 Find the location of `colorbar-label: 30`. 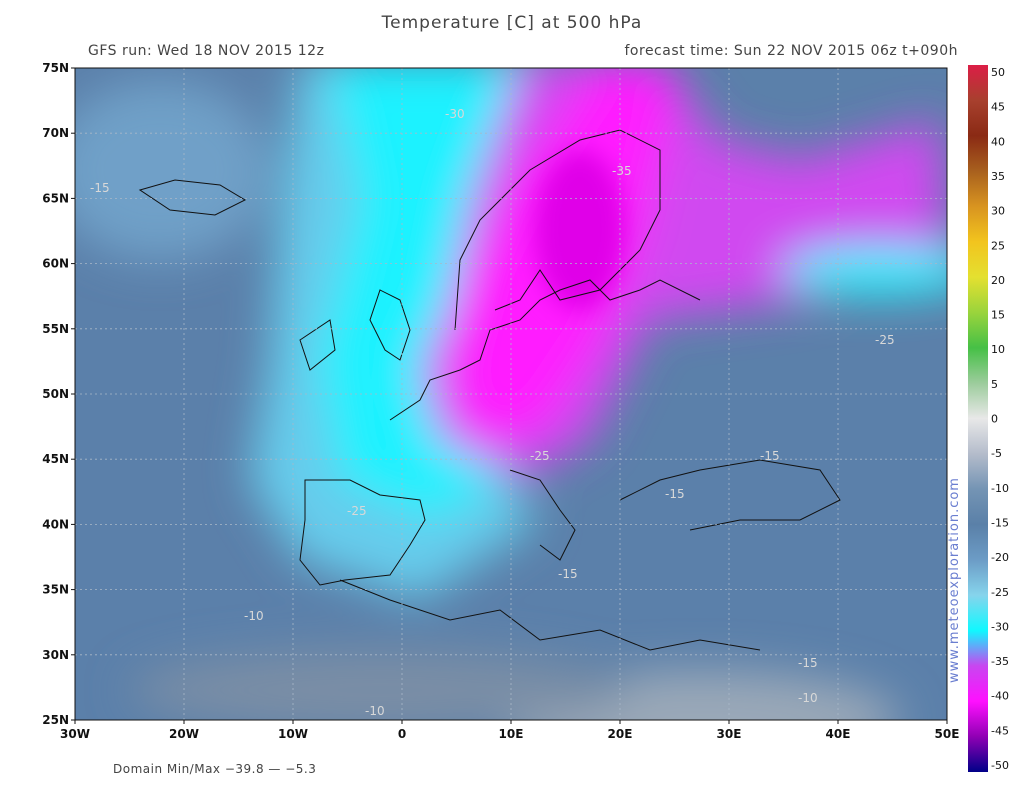

colorbar-label: 30 is located at coordinates (998, 211).